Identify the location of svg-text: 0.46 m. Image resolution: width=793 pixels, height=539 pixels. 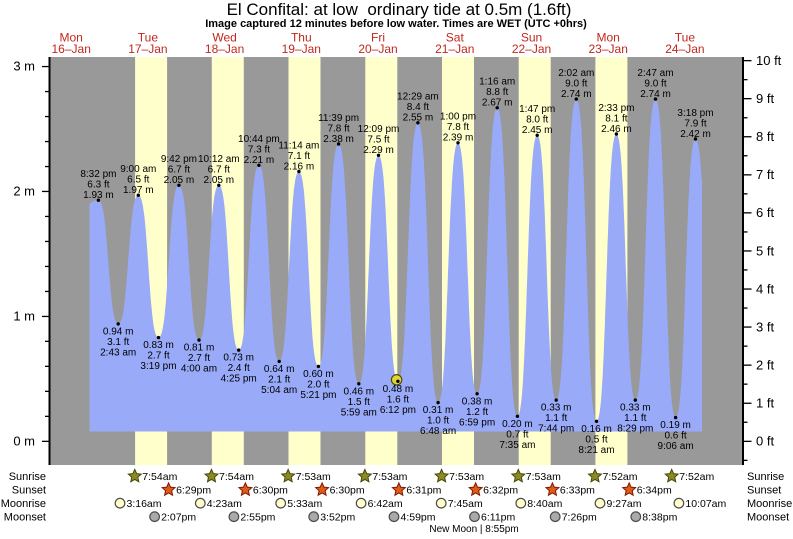
(359, 391).